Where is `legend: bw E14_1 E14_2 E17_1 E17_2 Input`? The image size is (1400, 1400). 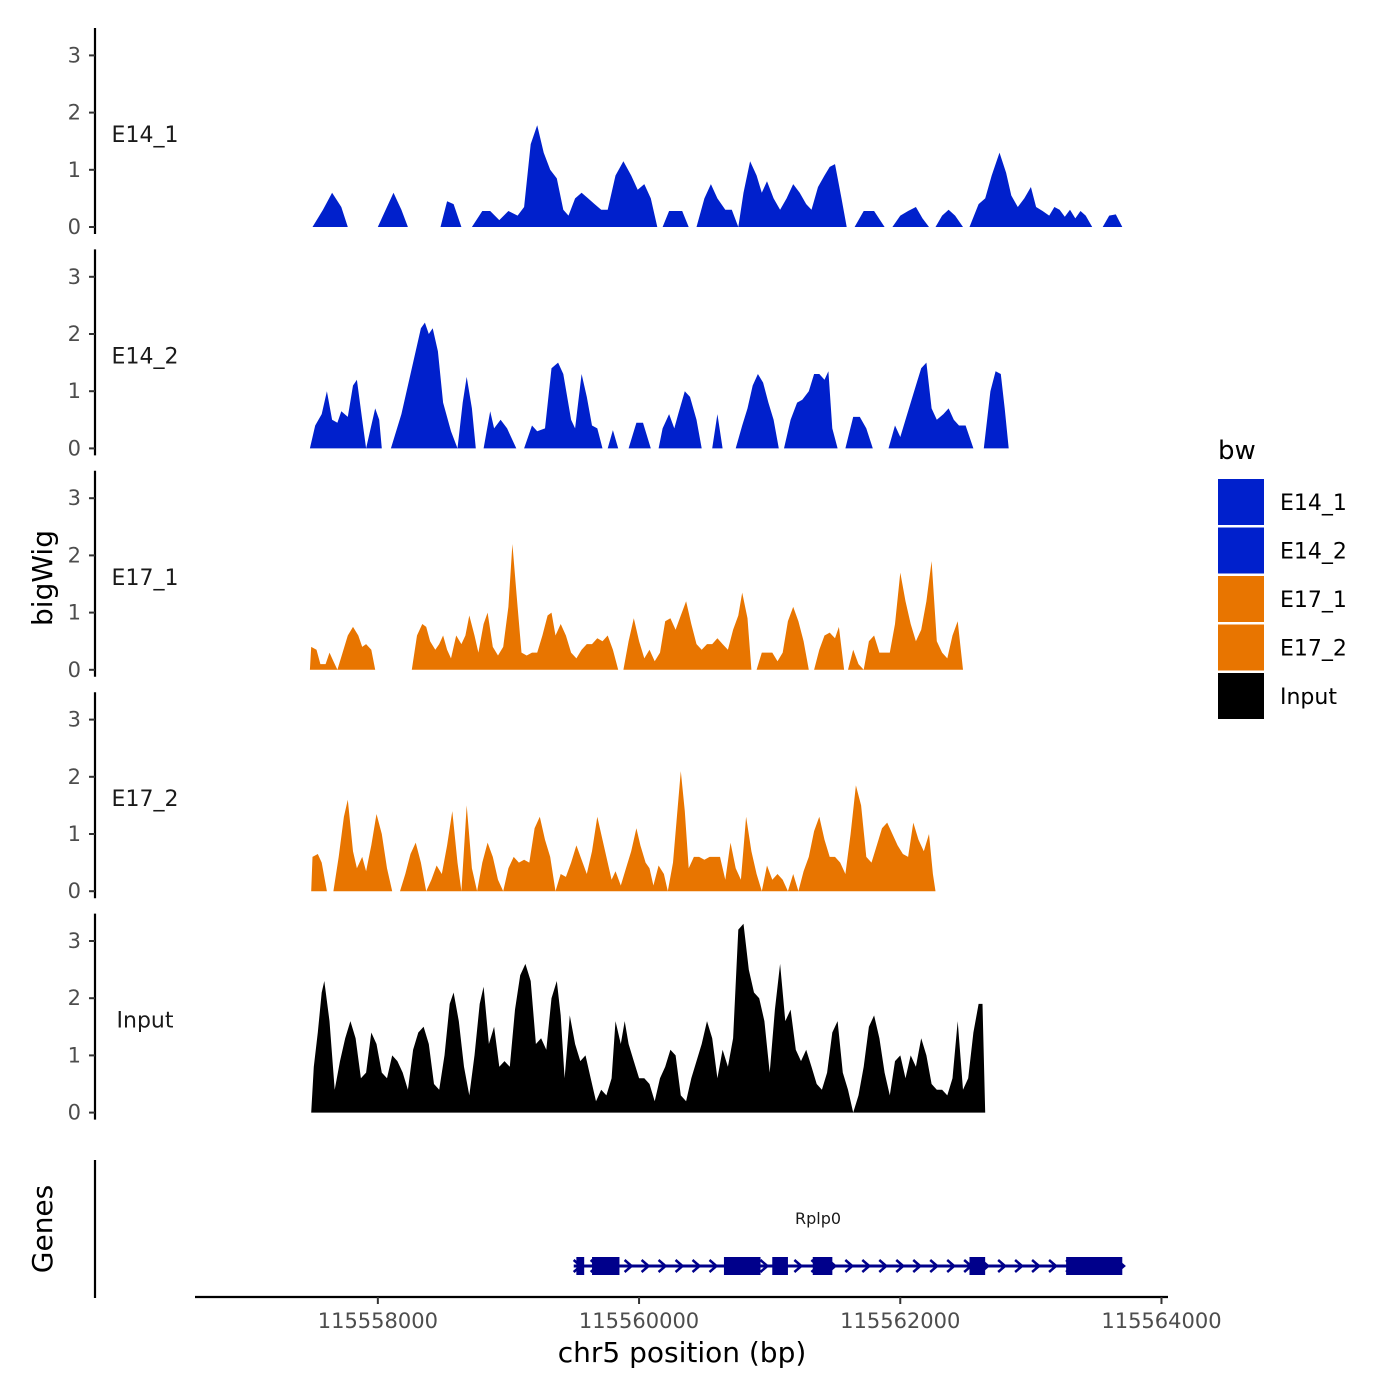 legend: bw E14_1 E14_2 E17_1 E17_2 Input is located at coordinates (1282, 577).